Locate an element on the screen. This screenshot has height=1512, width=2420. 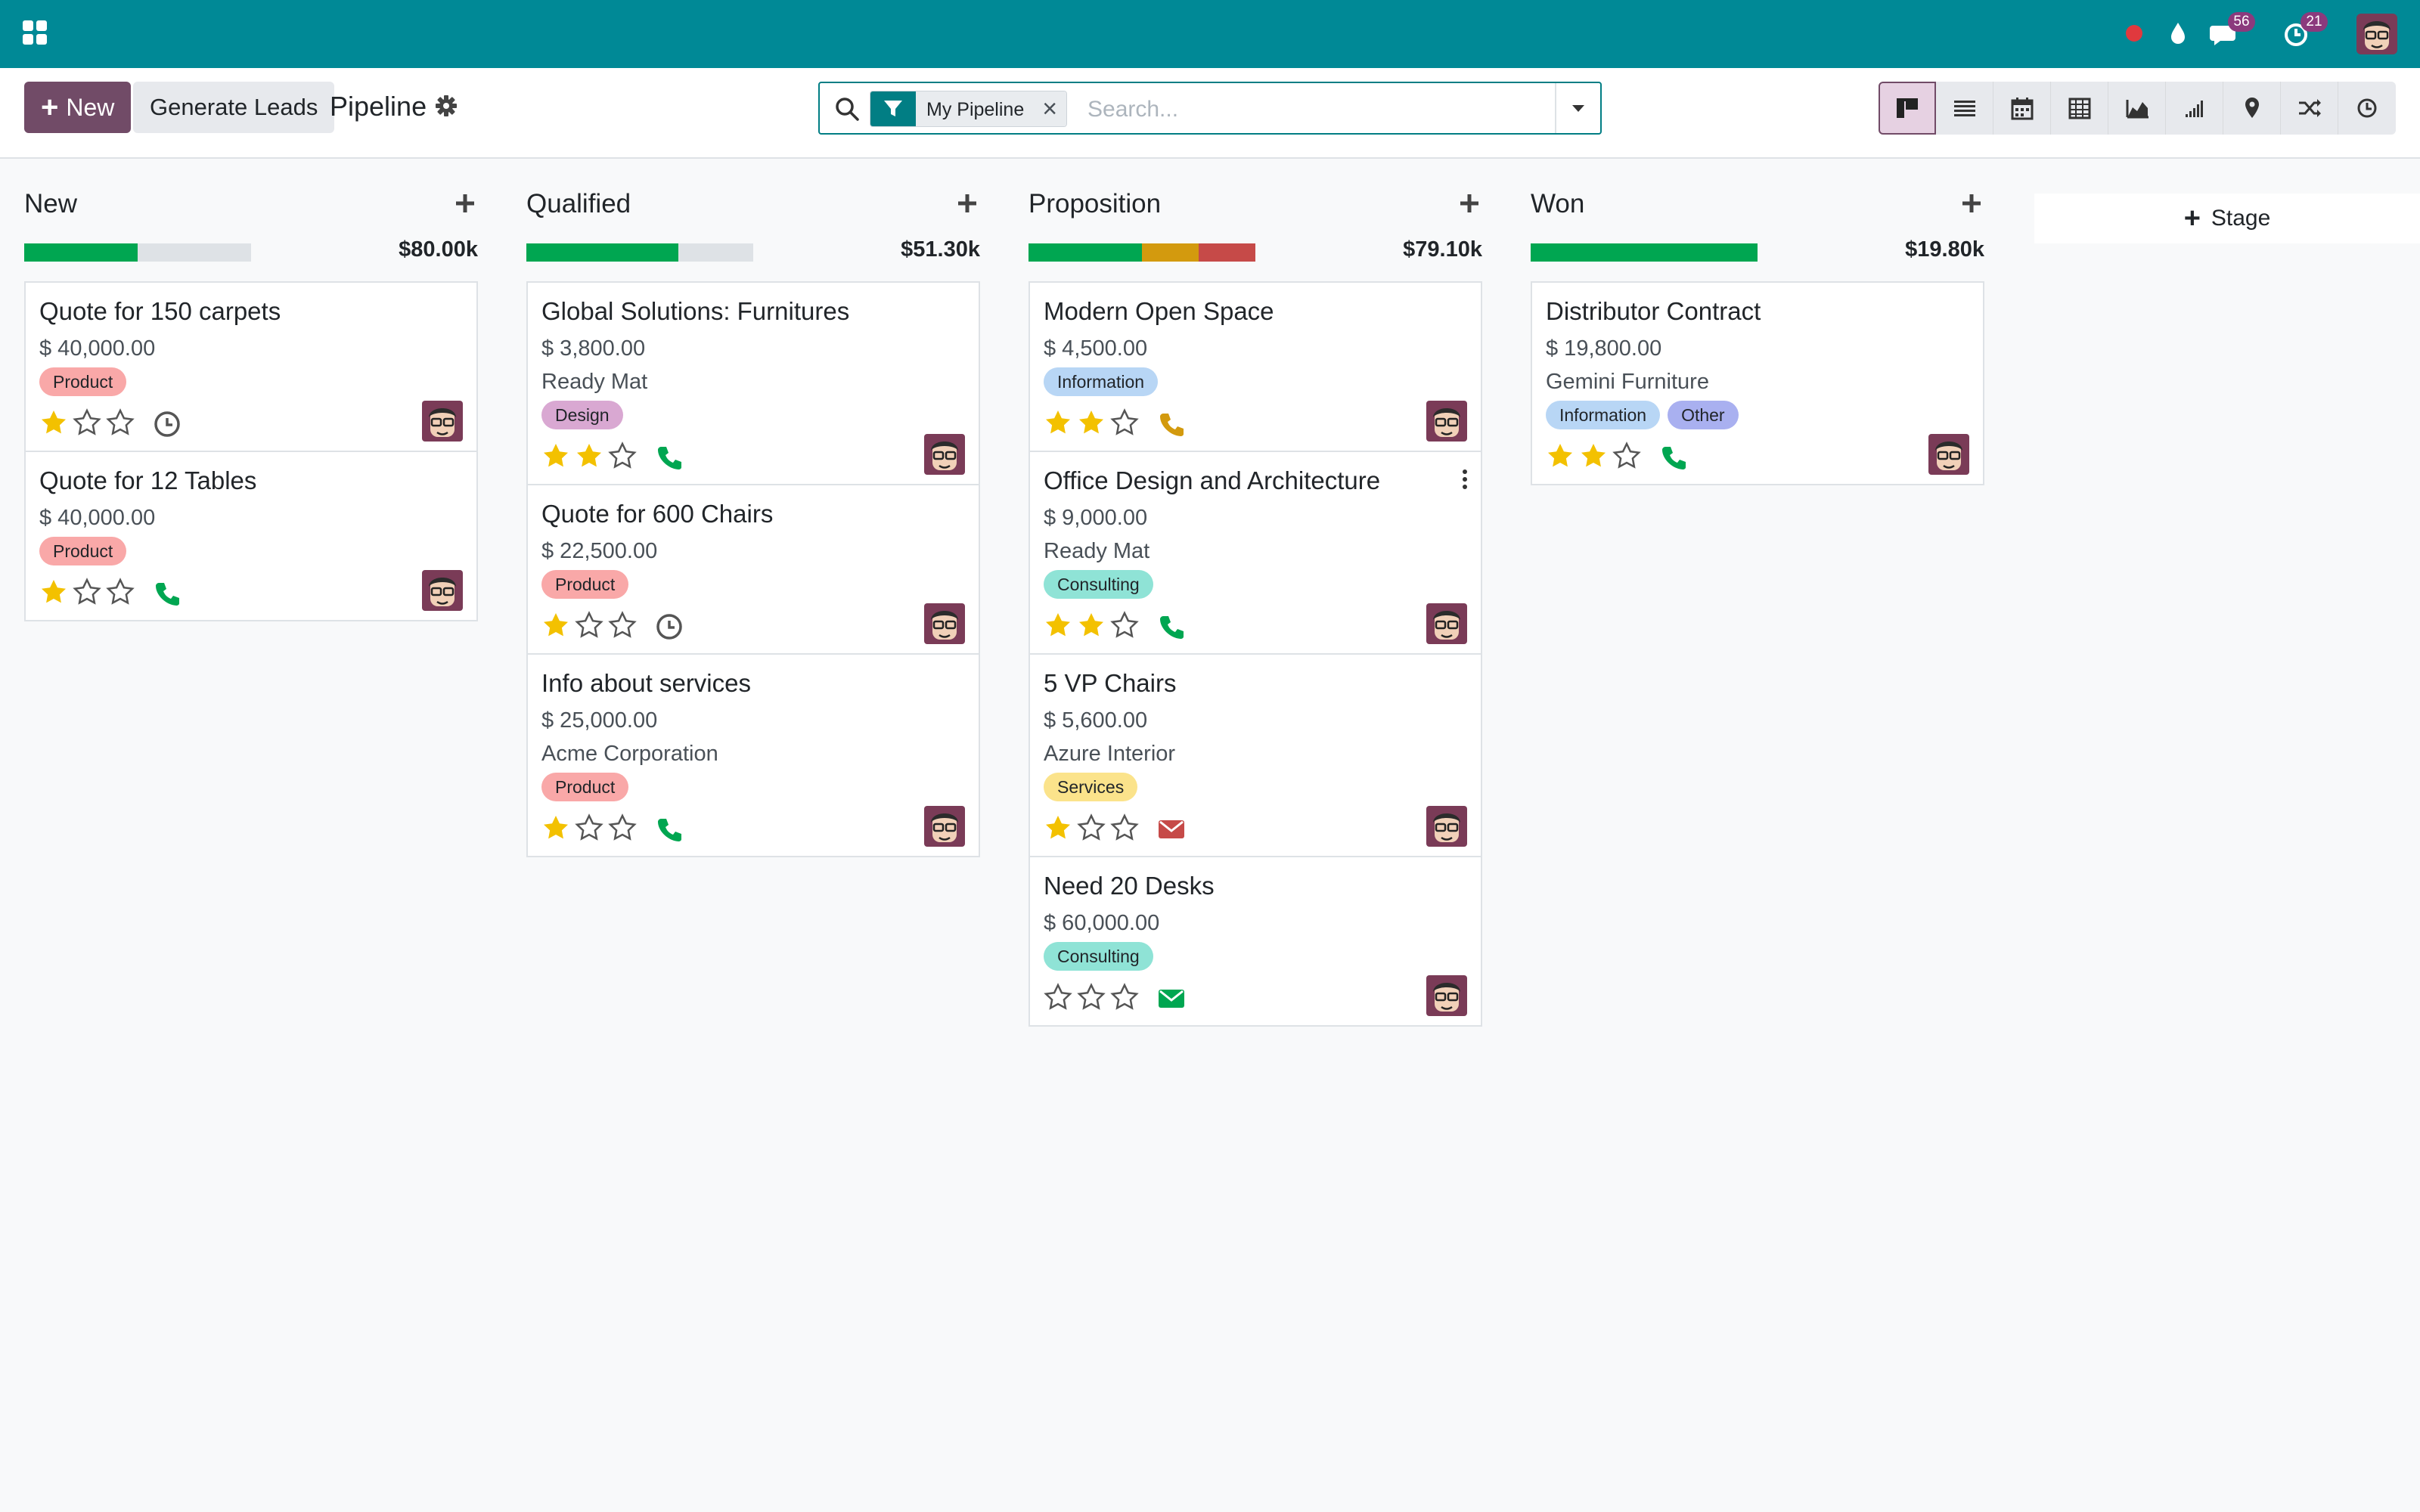
opportunity-card: Modern Open Space $ 4,500.00 Information is located at coordinates (1255, 367).